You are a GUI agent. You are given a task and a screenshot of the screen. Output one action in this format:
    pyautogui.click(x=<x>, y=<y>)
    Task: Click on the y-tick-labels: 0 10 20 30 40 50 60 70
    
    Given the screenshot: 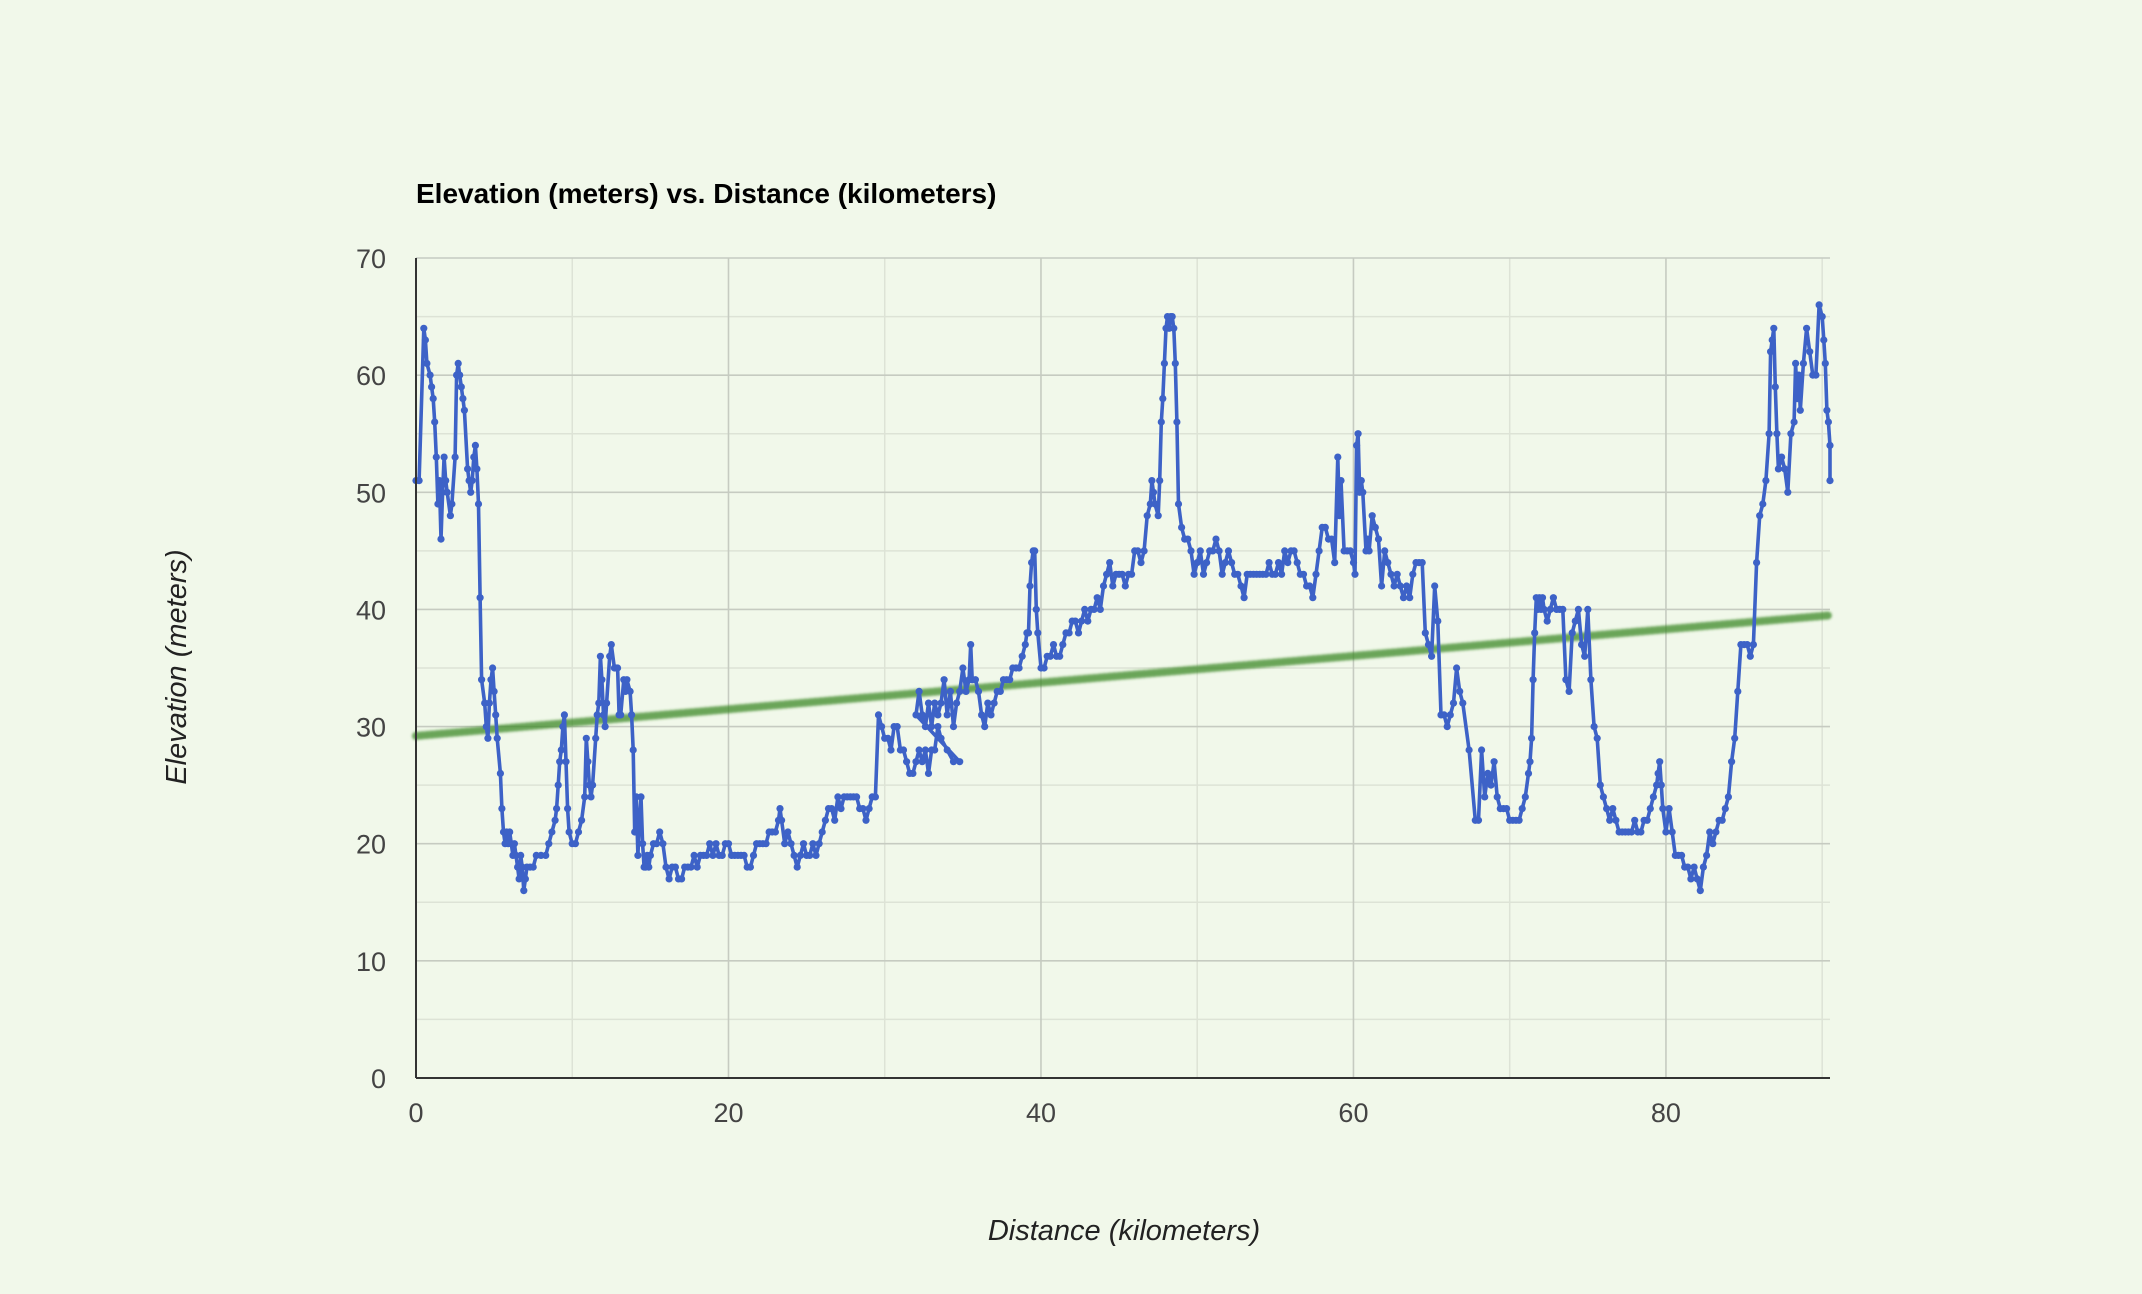 What is the action you would take?
    pyautogui.click(x=371, y=669)
    